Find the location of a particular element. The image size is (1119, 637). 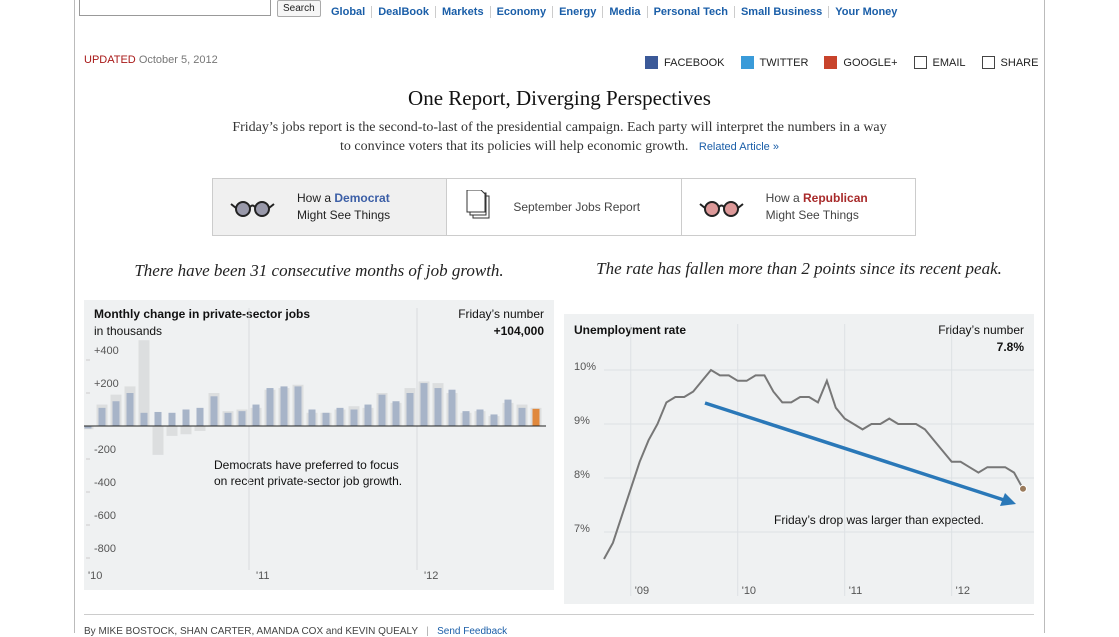

y-tick-label: -800 is located at coordinates (105, 549).